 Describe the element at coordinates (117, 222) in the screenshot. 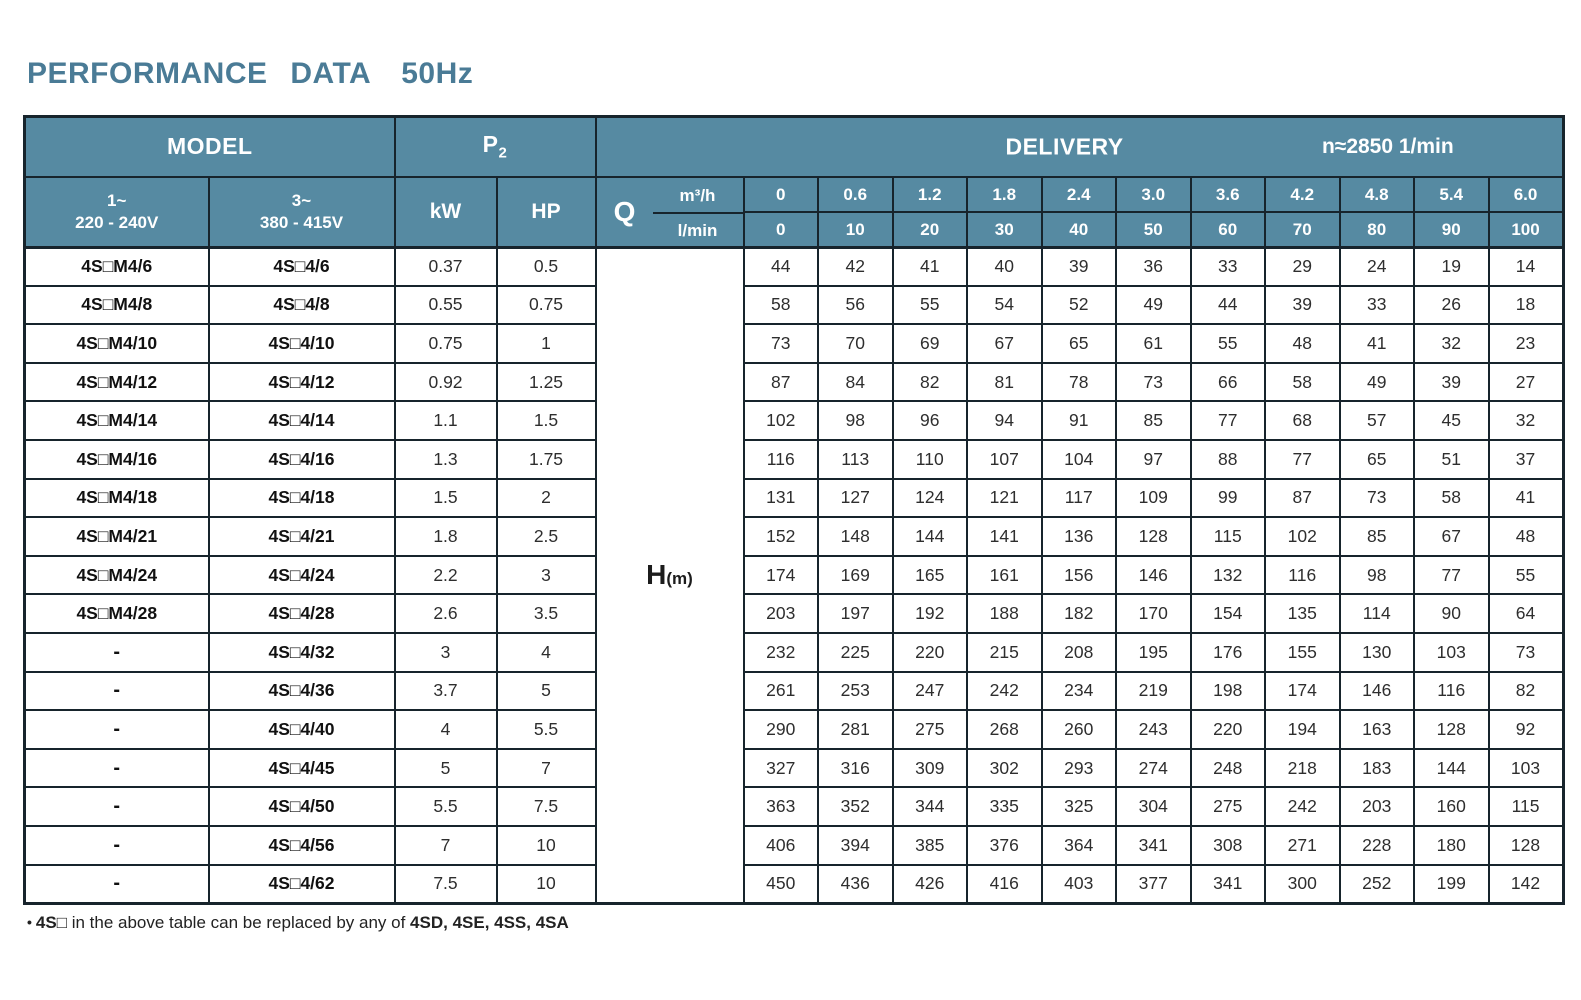

I see `single-phase-line2: 220 - 240V` at that location.